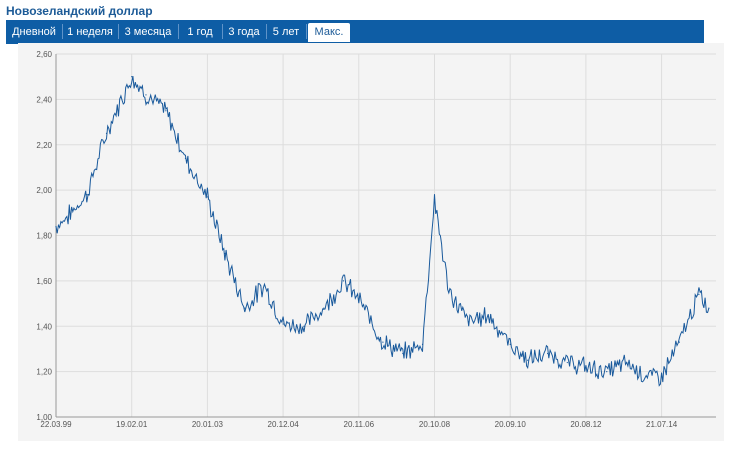 The image size is (748, 458). What do you see at coordinates (359, 424) in the screenshot?
I see `x-tick-label: 20.11.06` at bounding box center [359, 424].